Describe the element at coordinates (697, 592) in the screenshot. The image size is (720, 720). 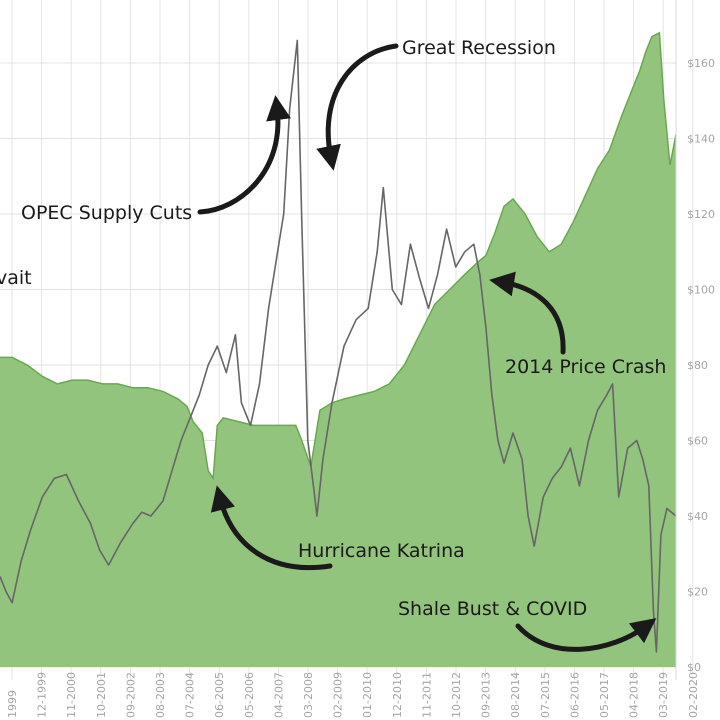
I see `y-tick-label-1: $20` at that location.